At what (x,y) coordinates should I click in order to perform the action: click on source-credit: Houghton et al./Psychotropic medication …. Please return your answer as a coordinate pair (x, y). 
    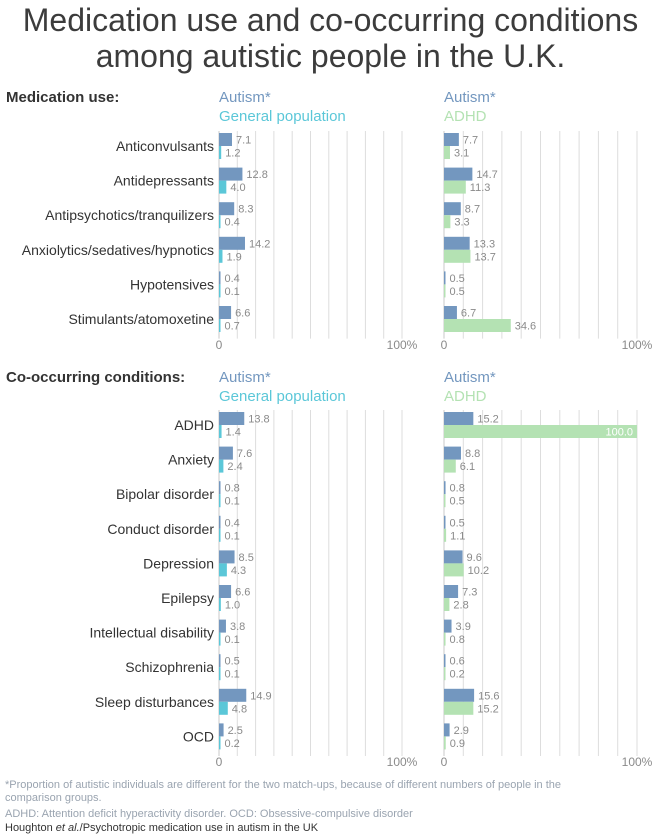
    Looking at the image, I should click on (161, 828).